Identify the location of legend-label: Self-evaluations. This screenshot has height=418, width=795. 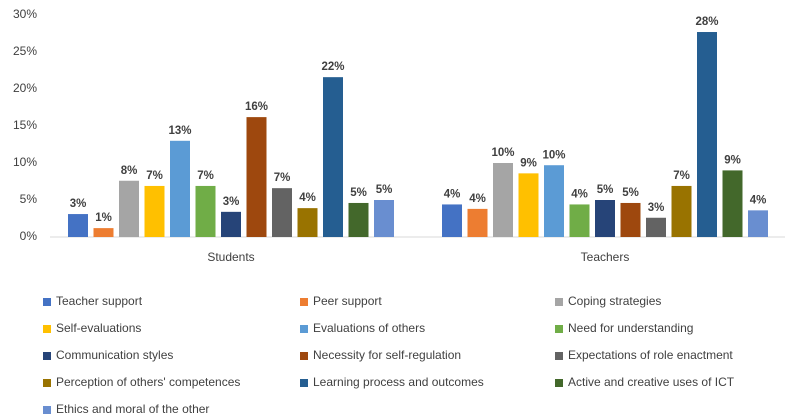
(98, 328).